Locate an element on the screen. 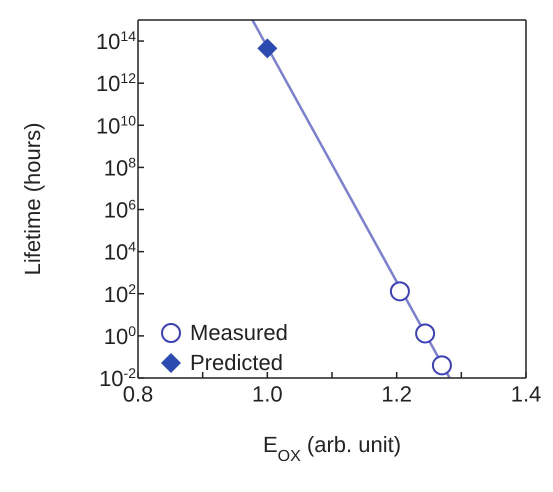 The image size is (553, 492). x-tick-label: 1.0 is located at coordinates (267, 394).